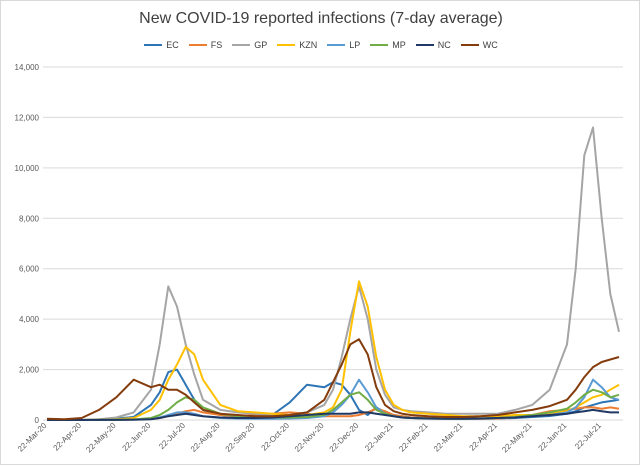  I want to click on legend-item-lp: LP, so click(343, 45).